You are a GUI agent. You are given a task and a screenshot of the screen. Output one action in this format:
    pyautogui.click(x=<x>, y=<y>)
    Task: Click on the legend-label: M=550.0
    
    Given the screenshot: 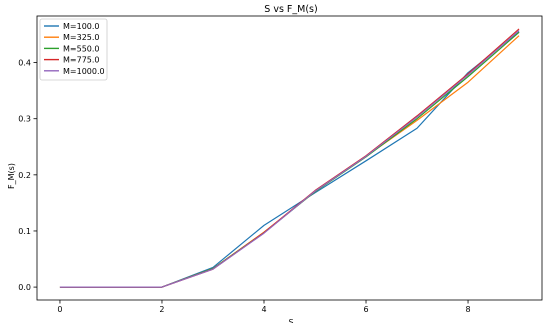 What is the action you would take?
    pyautogui.click(x=81, y=48)
    